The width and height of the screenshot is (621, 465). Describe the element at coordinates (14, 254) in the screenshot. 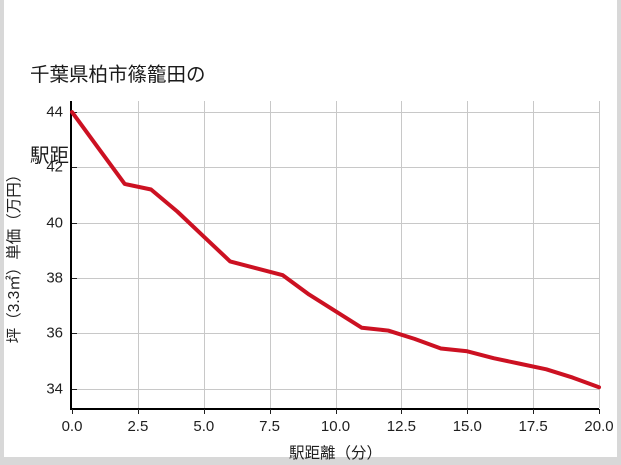

I see `y-axis-label: 坪（3.3㎡）単価（万円）` at that location.